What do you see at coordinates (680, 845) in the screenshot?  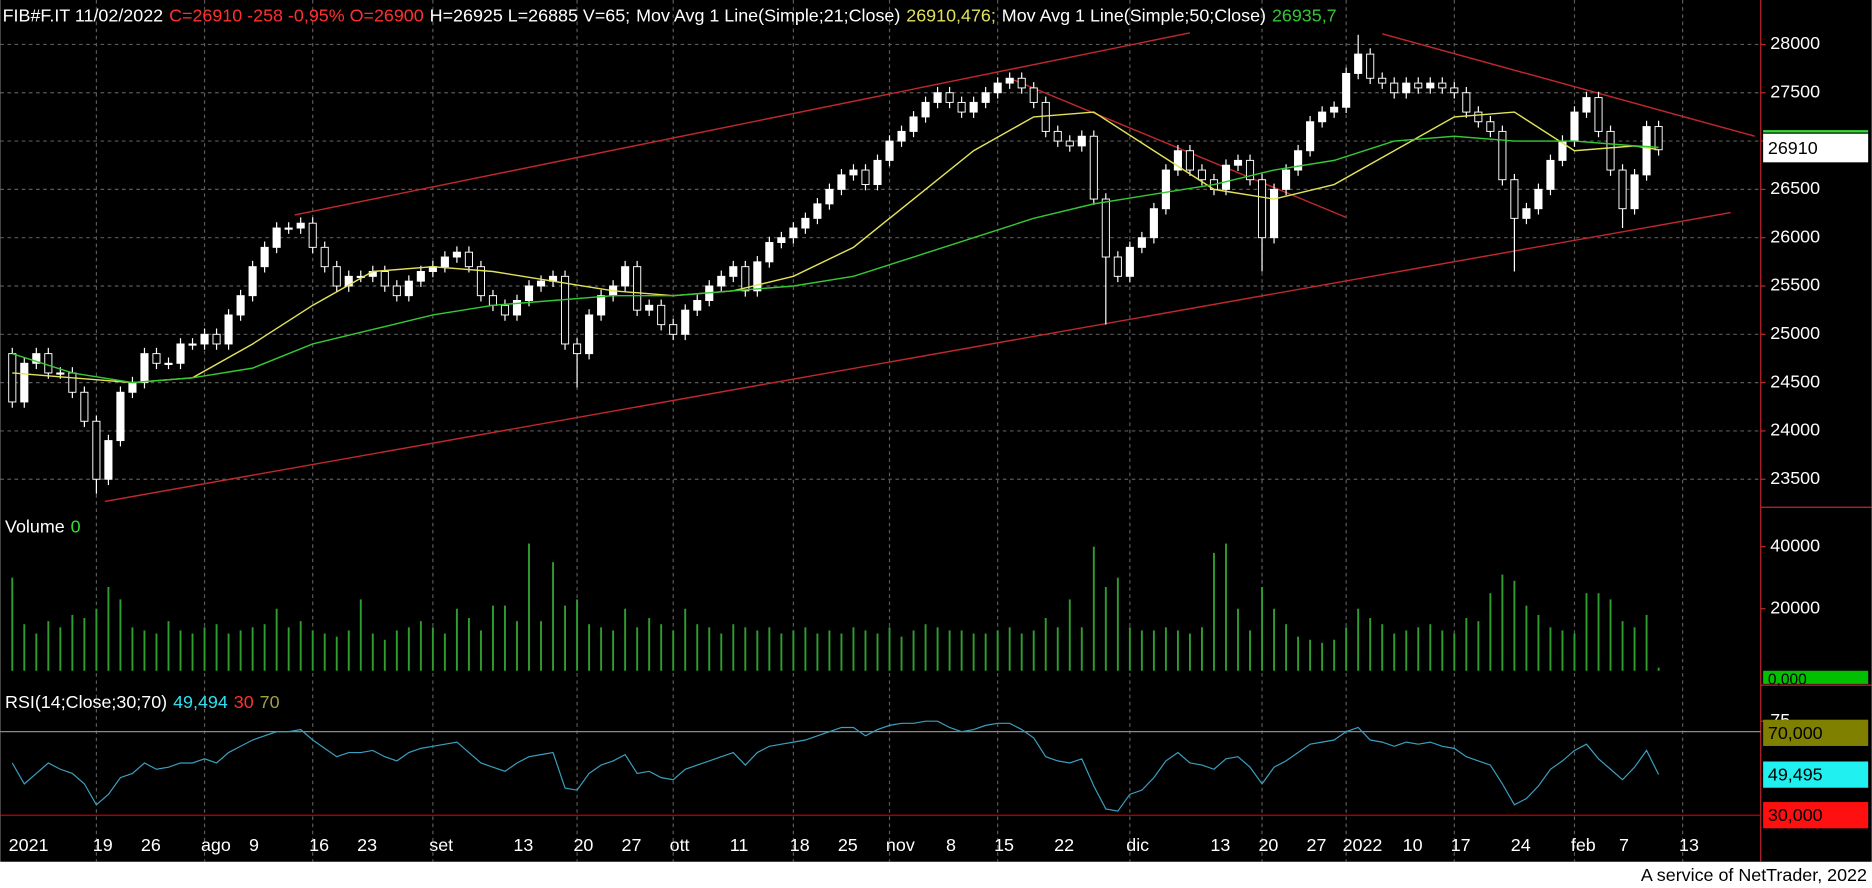 I see `x-tick-label: ott` at bounding box center [680, 845].